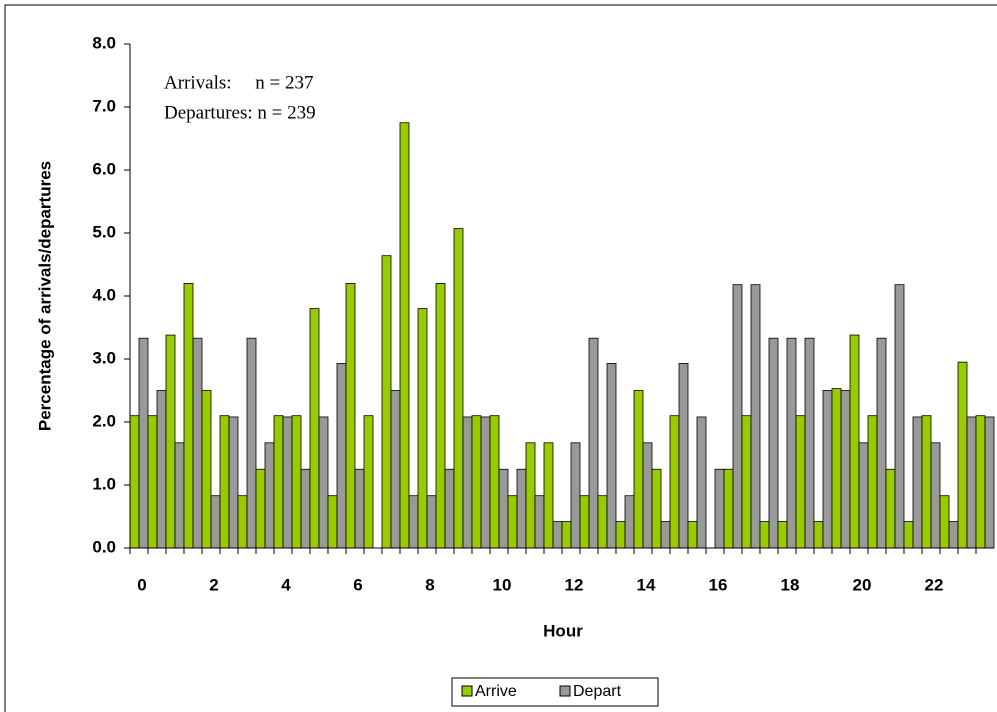 The height and width of the screenshot is (712, 997). What do you see at coordinates (565, 691) in the screenshot?
I see `legend-swatch` at bounding box center [565, 691].